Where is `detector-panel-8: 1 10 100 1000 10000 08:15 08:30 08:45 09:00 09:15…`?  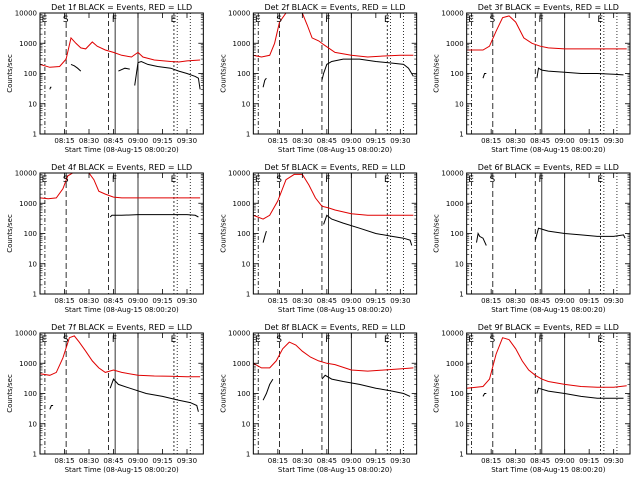 detector-panel-8: 1 10 100 1000 10000 08:15 08:30 08:45 09:00 09:15… is located at coordinates (318, 398).